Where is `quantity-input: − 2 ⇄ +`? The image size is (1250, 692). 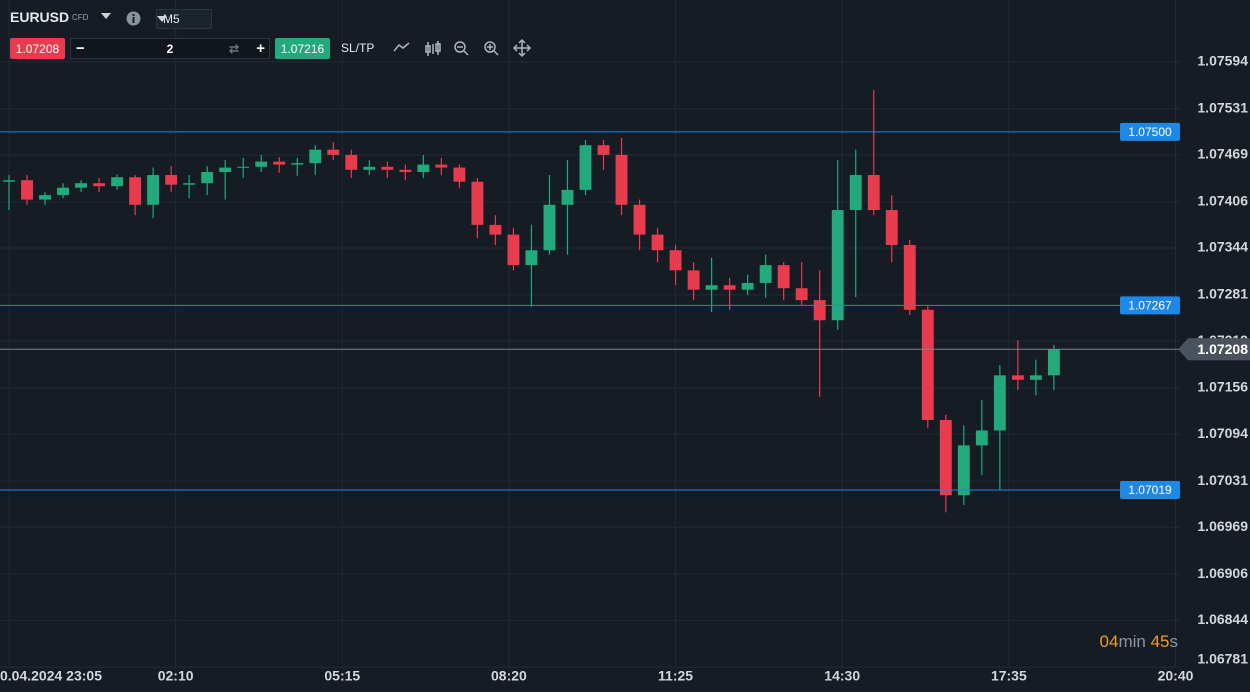 quantity-input: − 2 ⇄ + is located at coordinates (170, 48).